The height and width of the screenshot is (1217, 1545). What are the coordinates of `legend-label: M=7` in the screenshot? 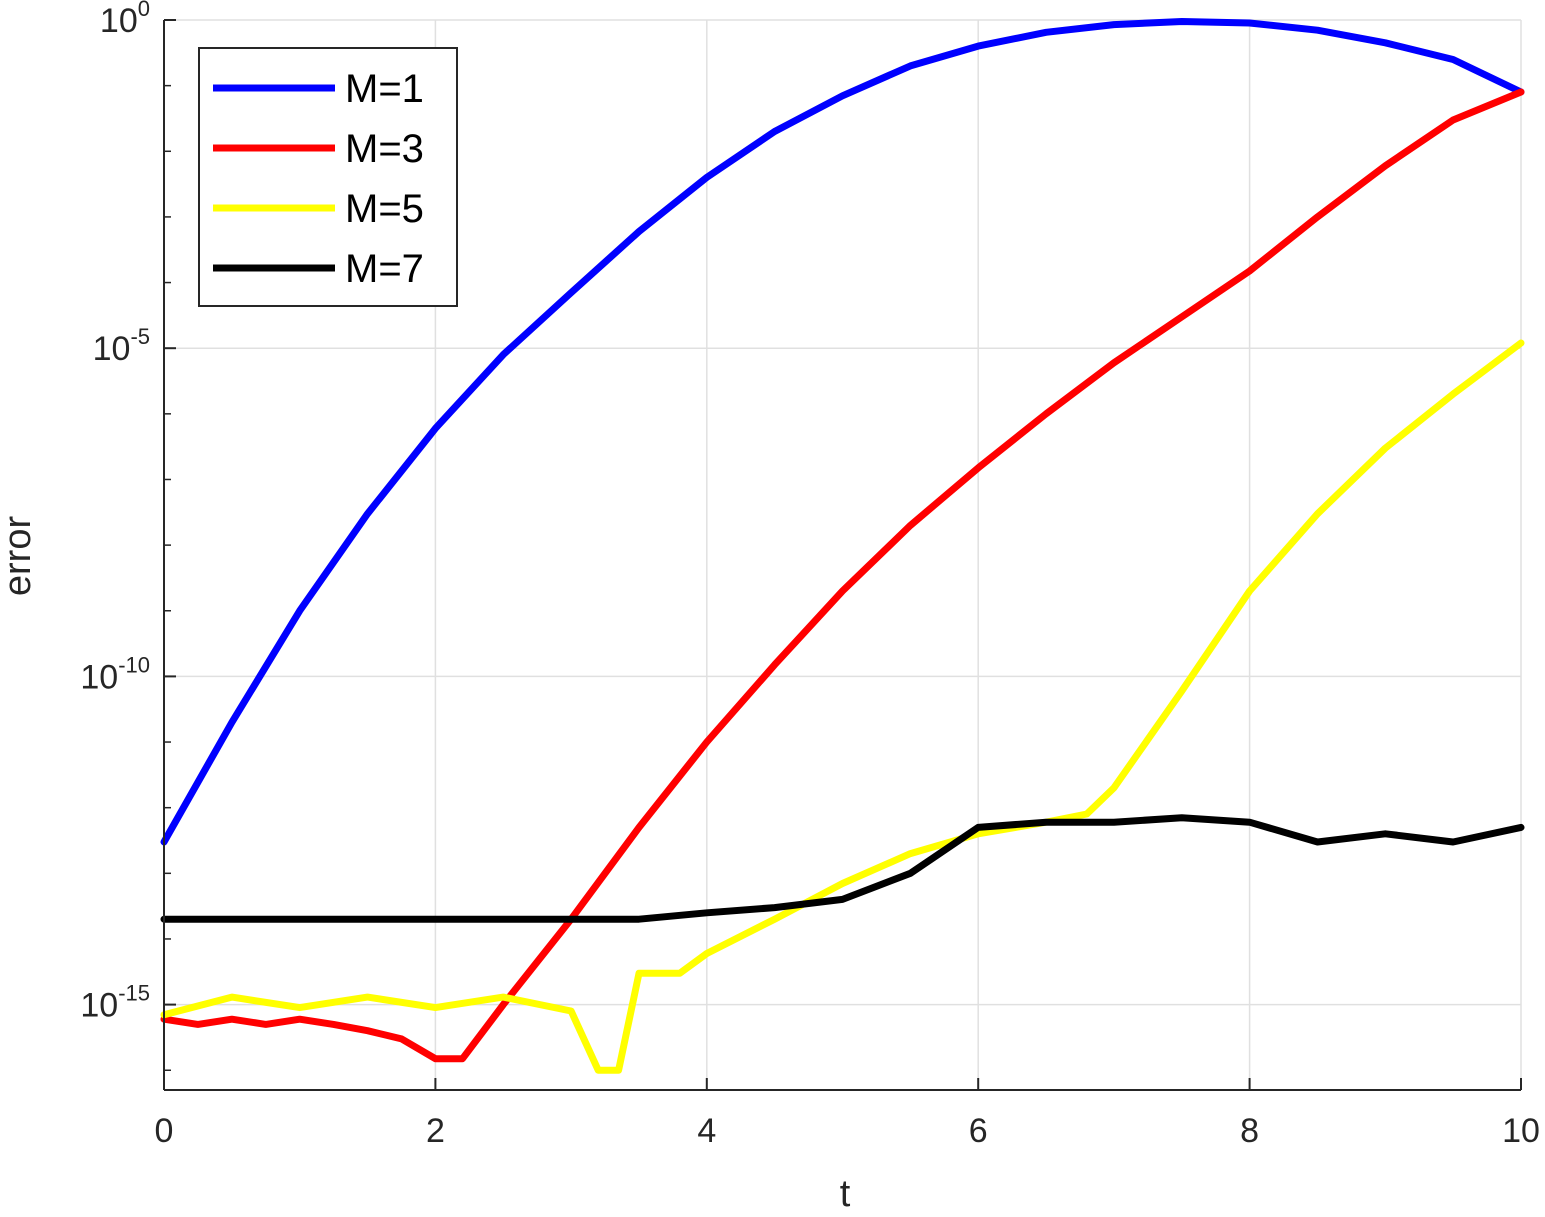 It's located at (384, 269).